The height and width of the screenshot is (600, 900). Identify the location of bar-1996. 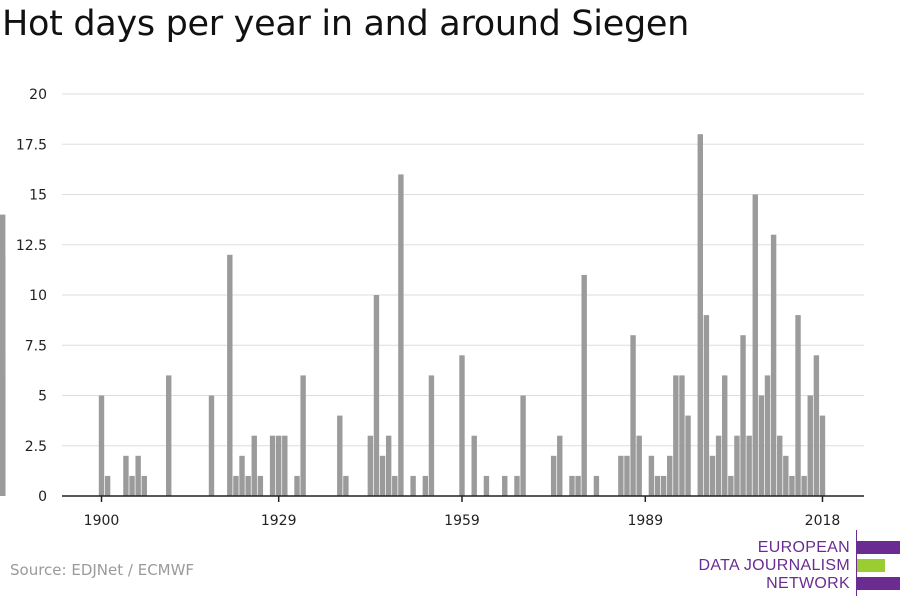
(688, 455).